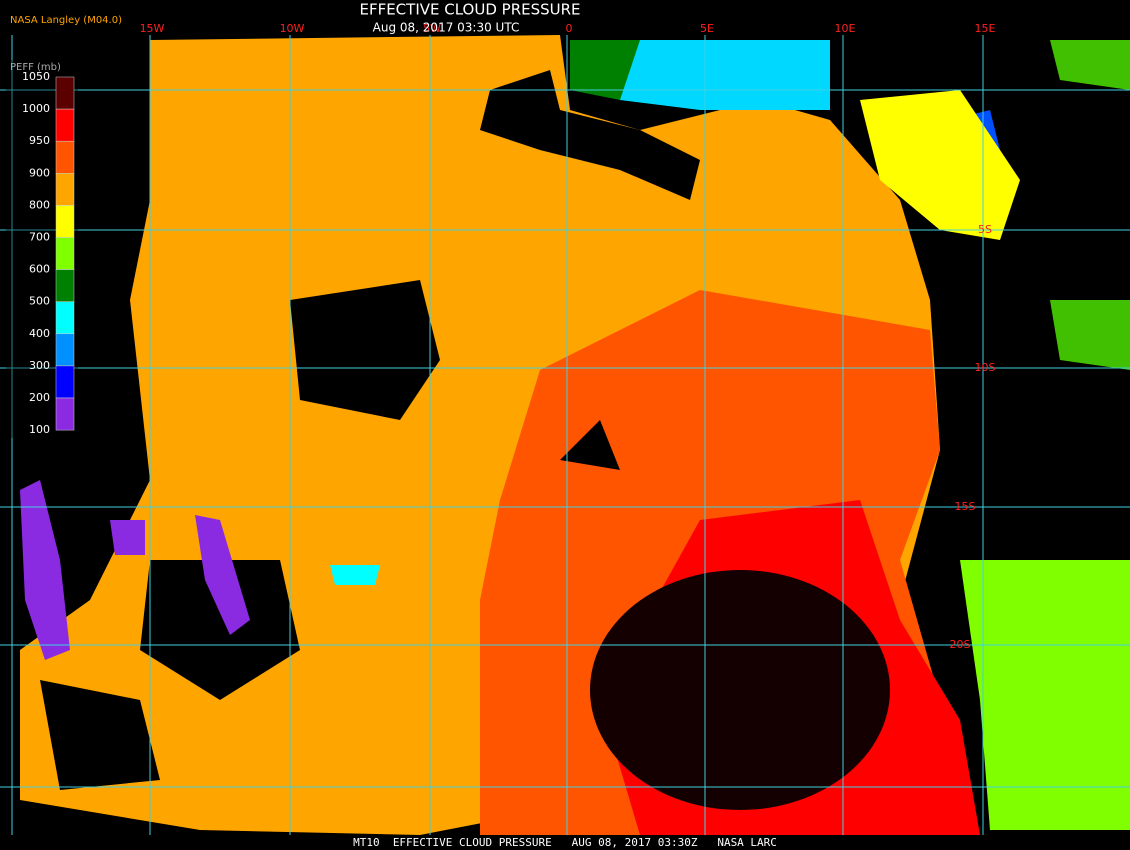  What do you see at coordinates (469, 10) in the screenshot?
I see `map-title: EFFECTIVE CLOUD PRESSURE` at bounding box center [469, 10].